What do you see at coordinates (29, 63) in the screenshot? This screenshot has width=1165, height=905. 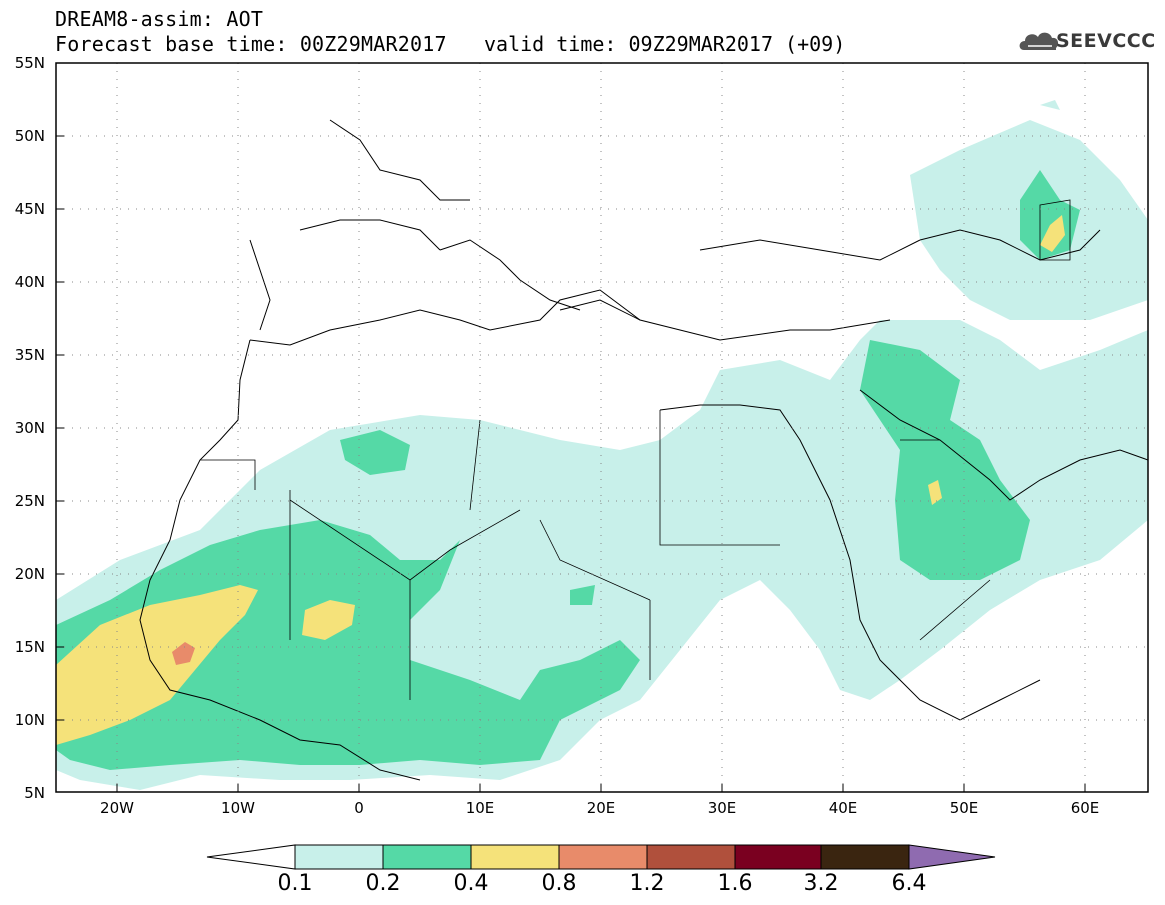 I see `lat-label: 55N` at bounding box center [29, 63].